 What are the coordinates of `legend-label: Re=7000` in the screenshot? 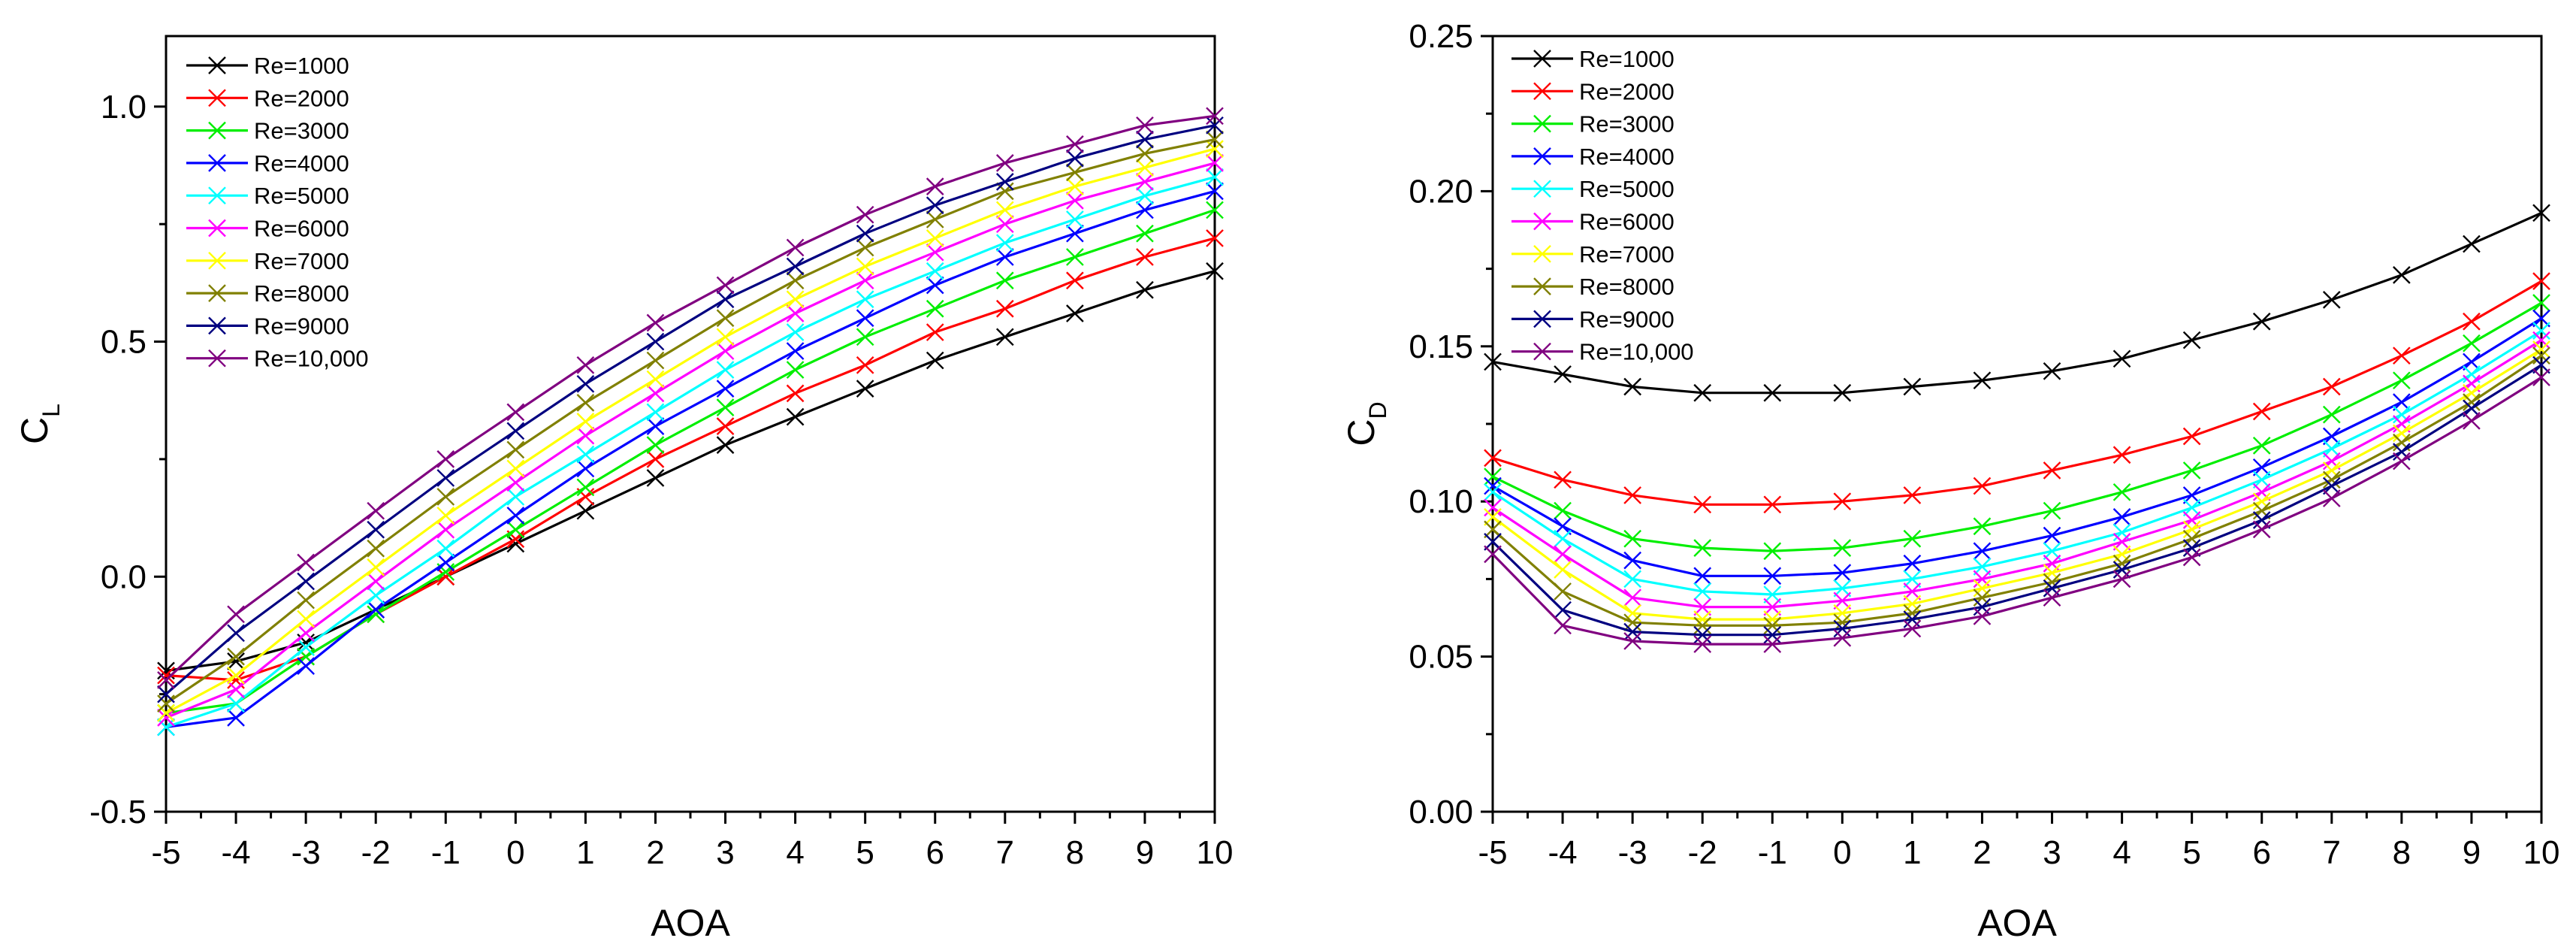 It's located at (301, 261).